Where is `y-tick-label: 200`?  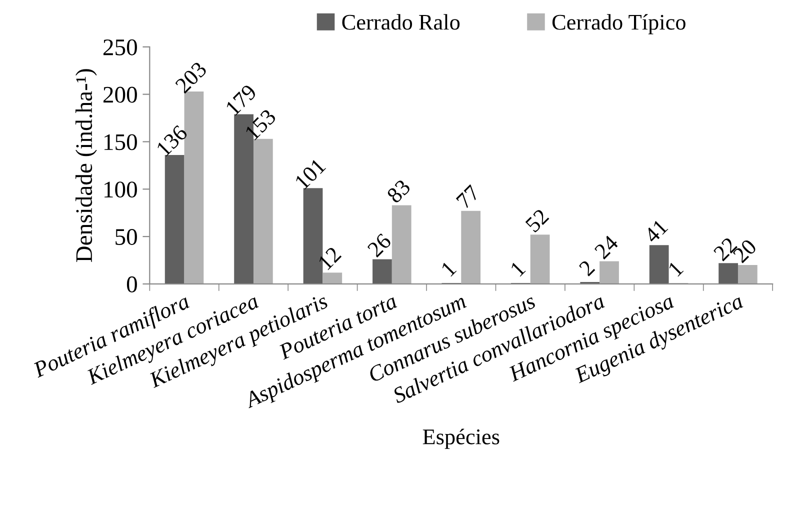 y-tick-label: 200 is located at coordinates (120, 94).